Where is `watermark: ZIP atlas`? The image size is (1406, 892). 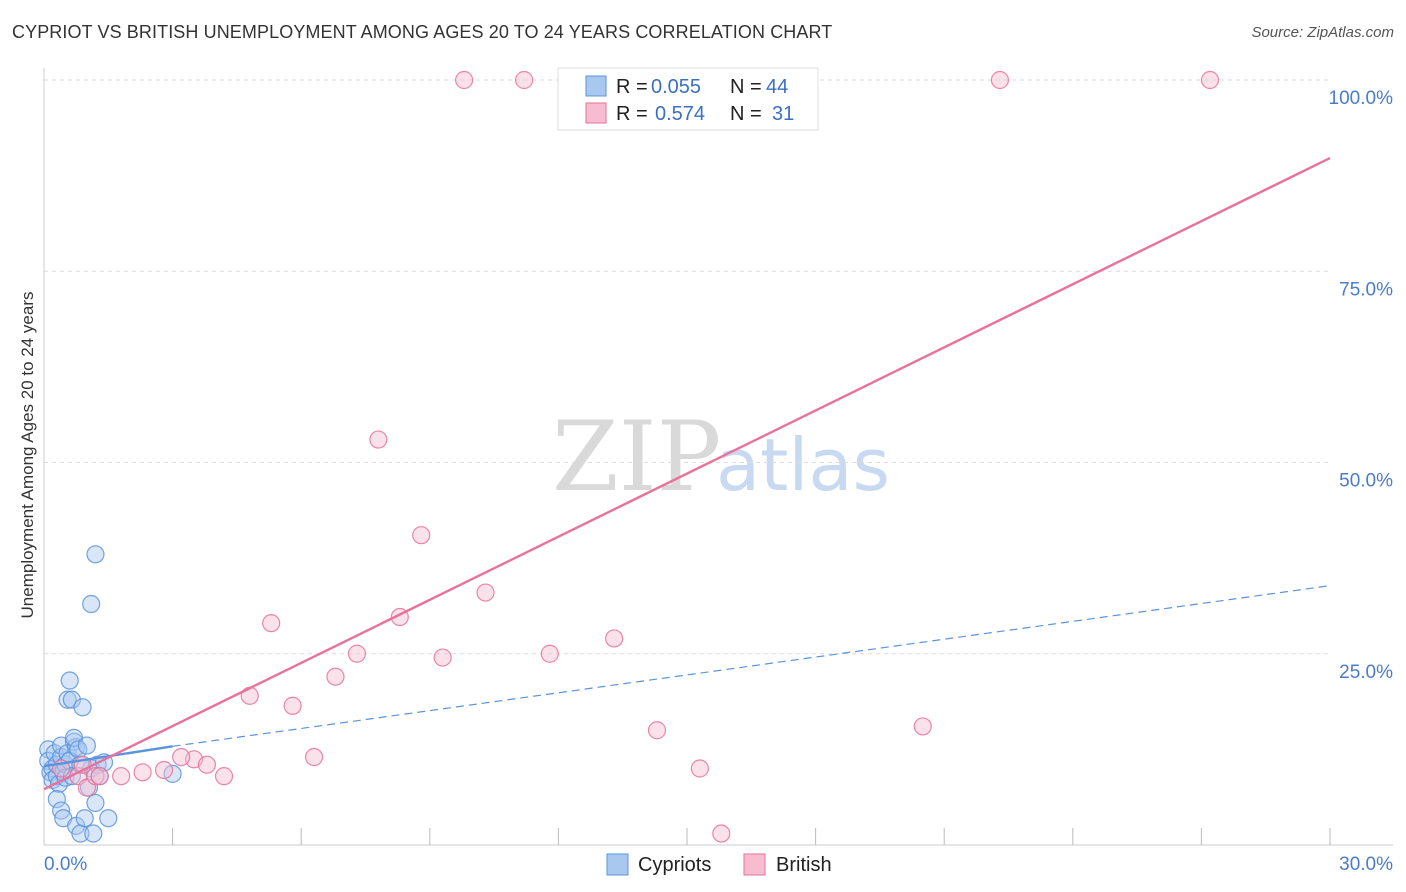
watermark: ZIP atlas is located at coordinates (721, 457).